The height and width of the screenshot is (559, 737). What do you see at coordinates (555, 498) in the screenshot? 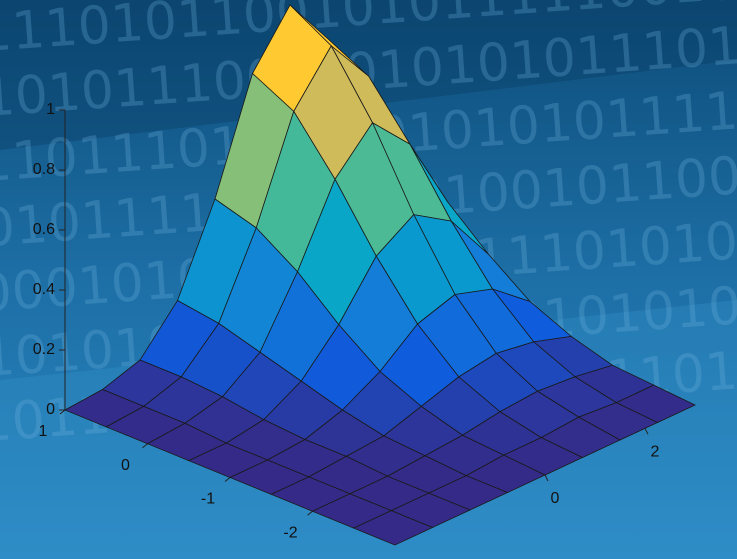
I see `y-tick-label: 0` at bounding box center [555, 498].